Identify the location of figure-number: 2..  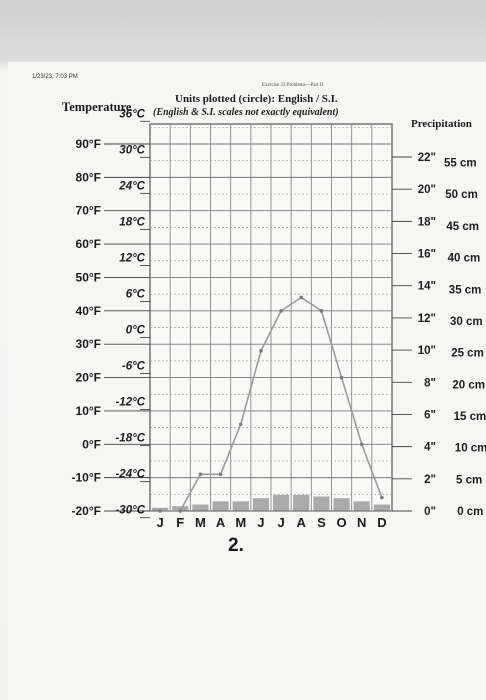
(236, 545).